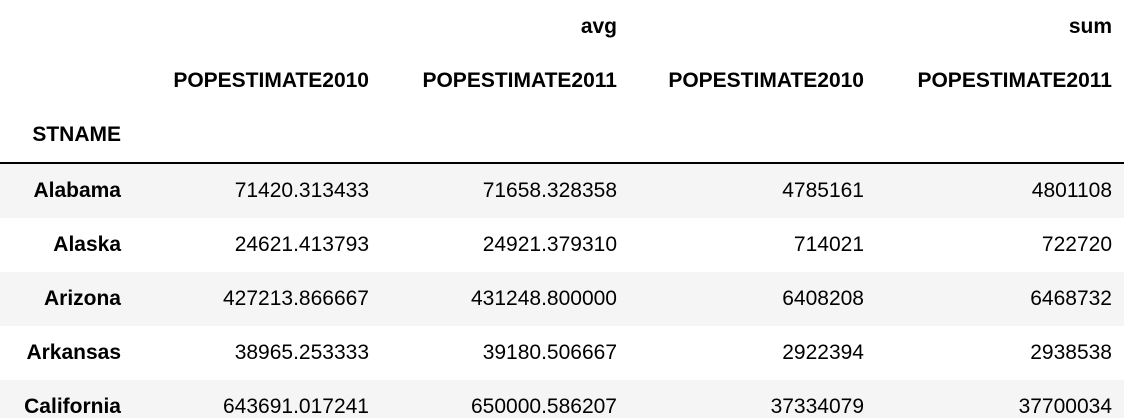 This screenshot has height=418, width=1124. What do you see at coordinates (66, 136) in the screenshot?
I see `index-name-header: STNAME` at bounding box center [66, 136].